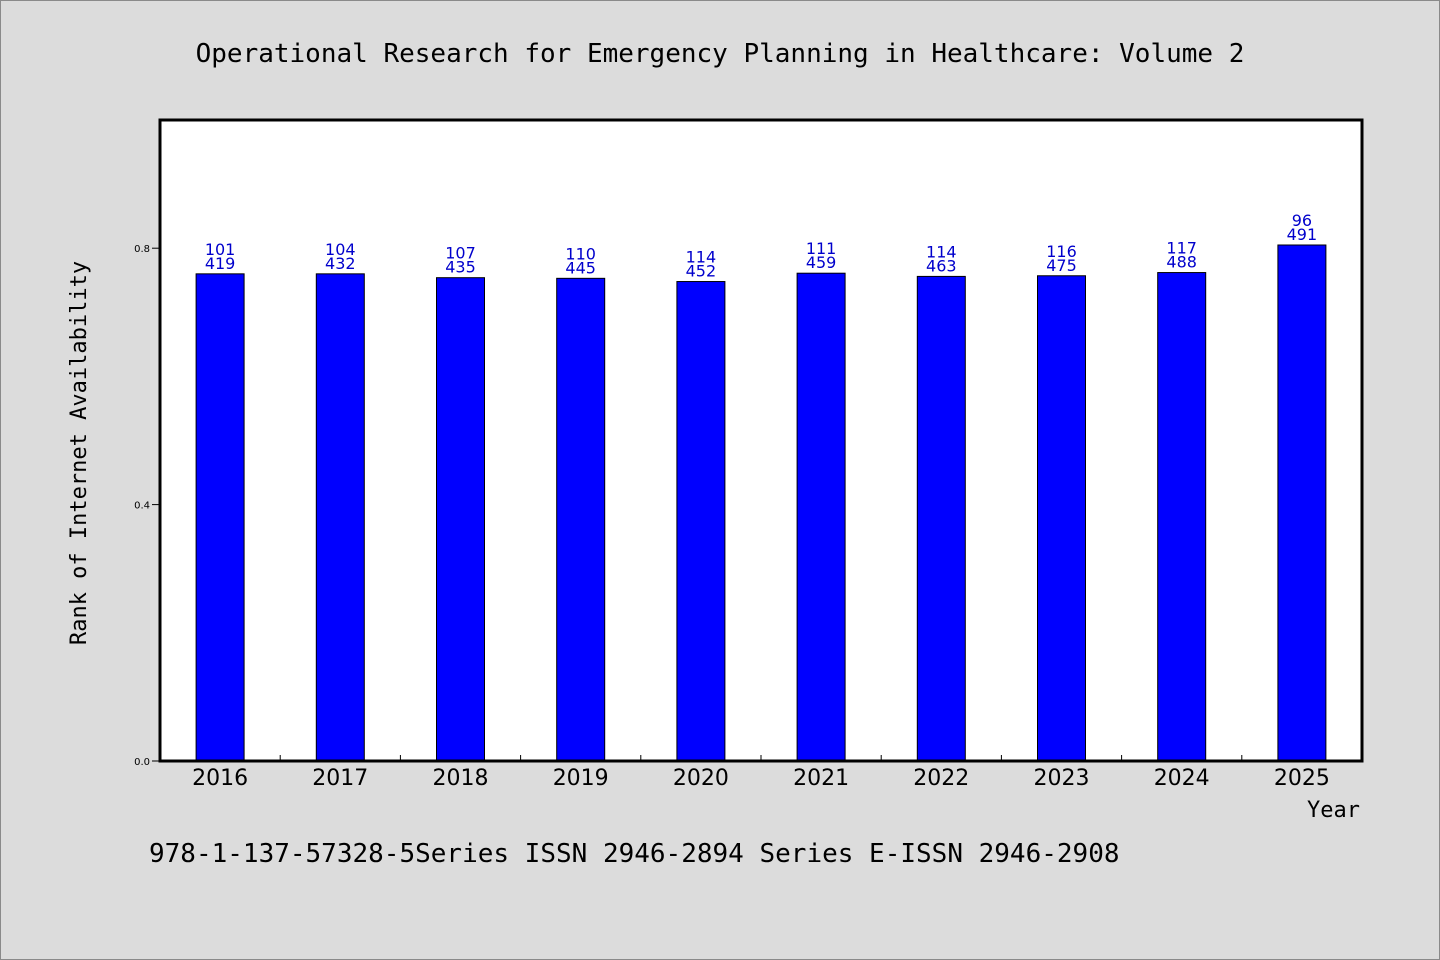 The height and width of the screenshot is (960, 1440). Describe the element at coordinates (1062, 778) in the screenshot. I see `x-tick-label-2023: 2023` at that location.